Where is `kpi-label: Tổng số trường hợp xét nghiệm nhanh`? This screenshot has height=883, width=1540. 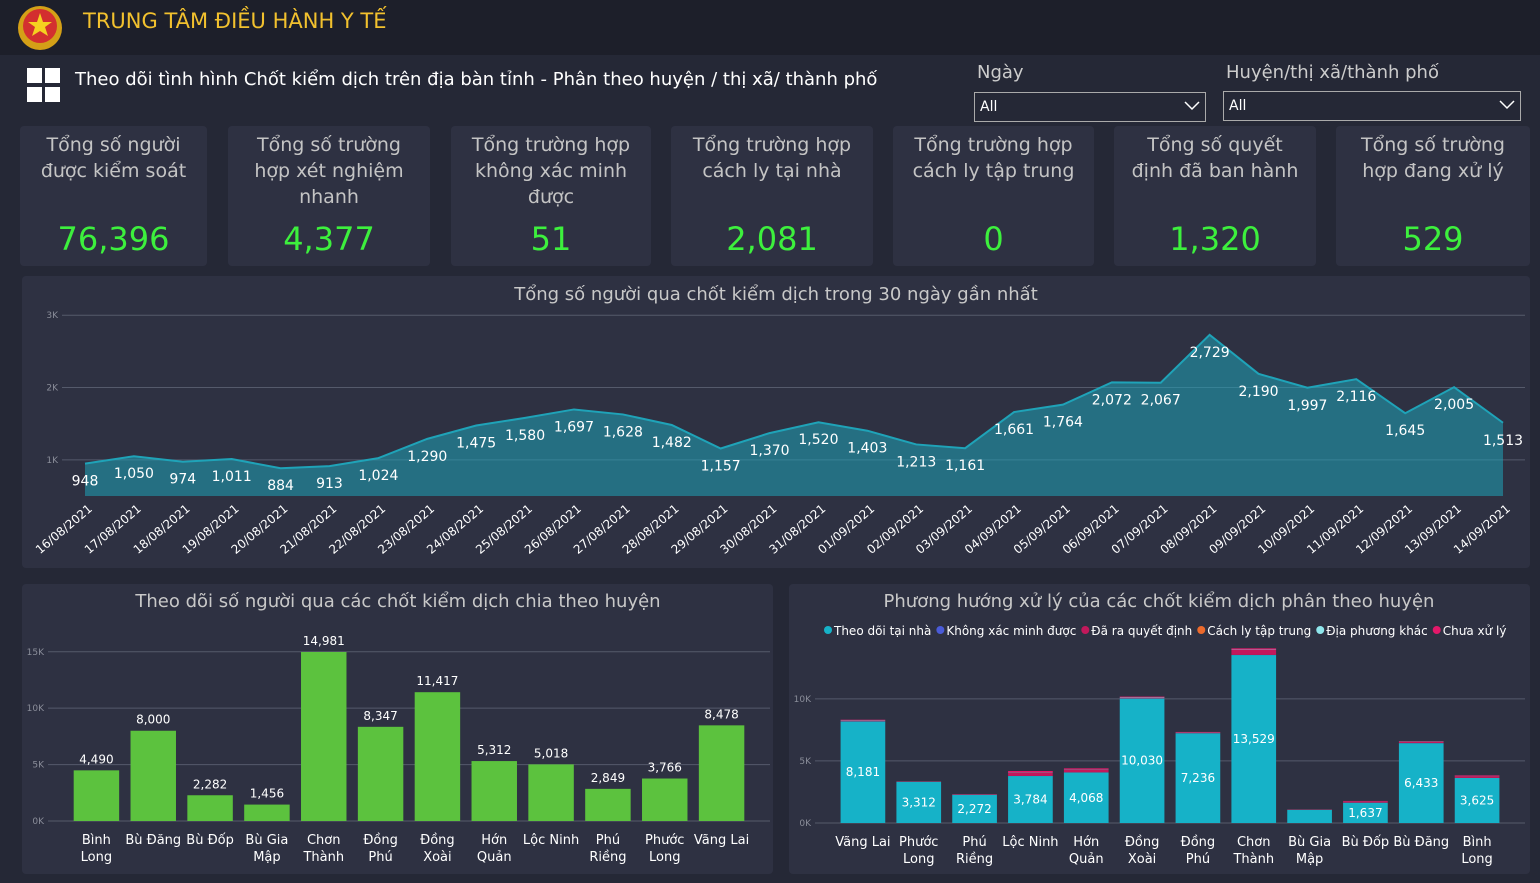 kpi-label: Tổng số trường hợp xét nghiệm nhanh is located at coordinates (329, 171).